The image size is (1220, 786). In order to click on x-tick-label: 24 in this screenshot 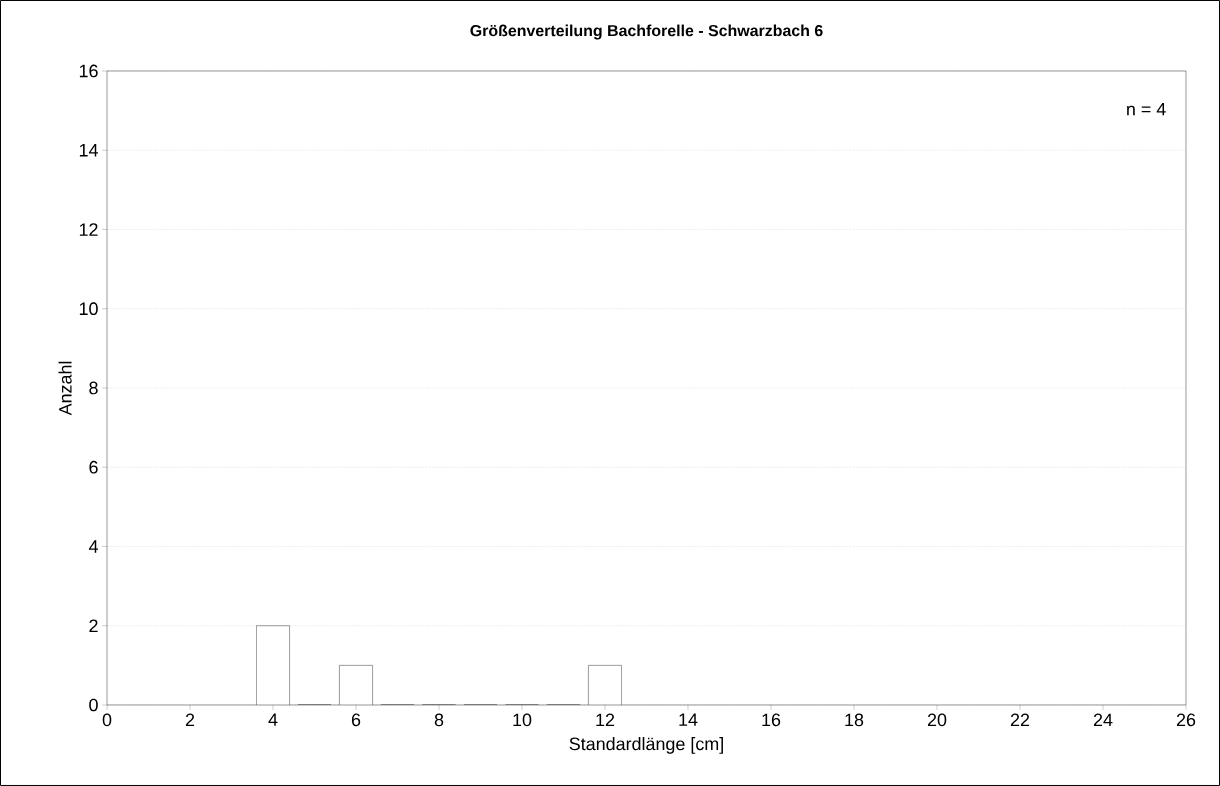, I will do `click(1103, 720)`.